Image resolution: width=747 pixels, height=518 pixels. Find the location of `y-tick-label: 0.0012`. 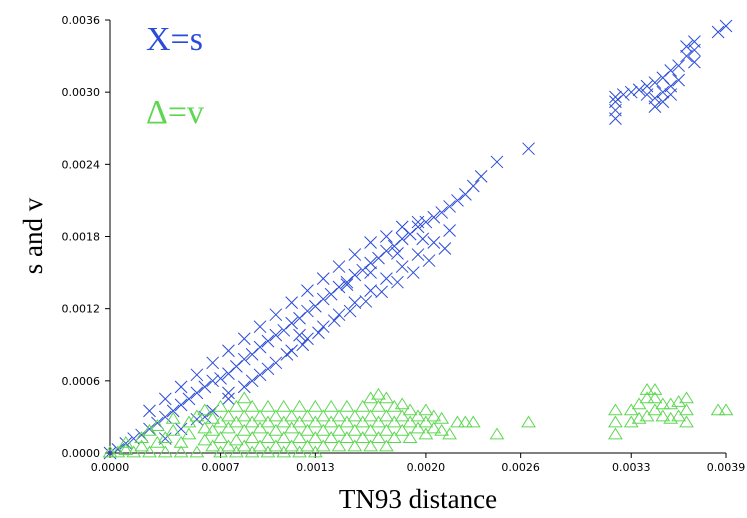

y-tick-label: 0.0012 is located at coordinates (81, 309).